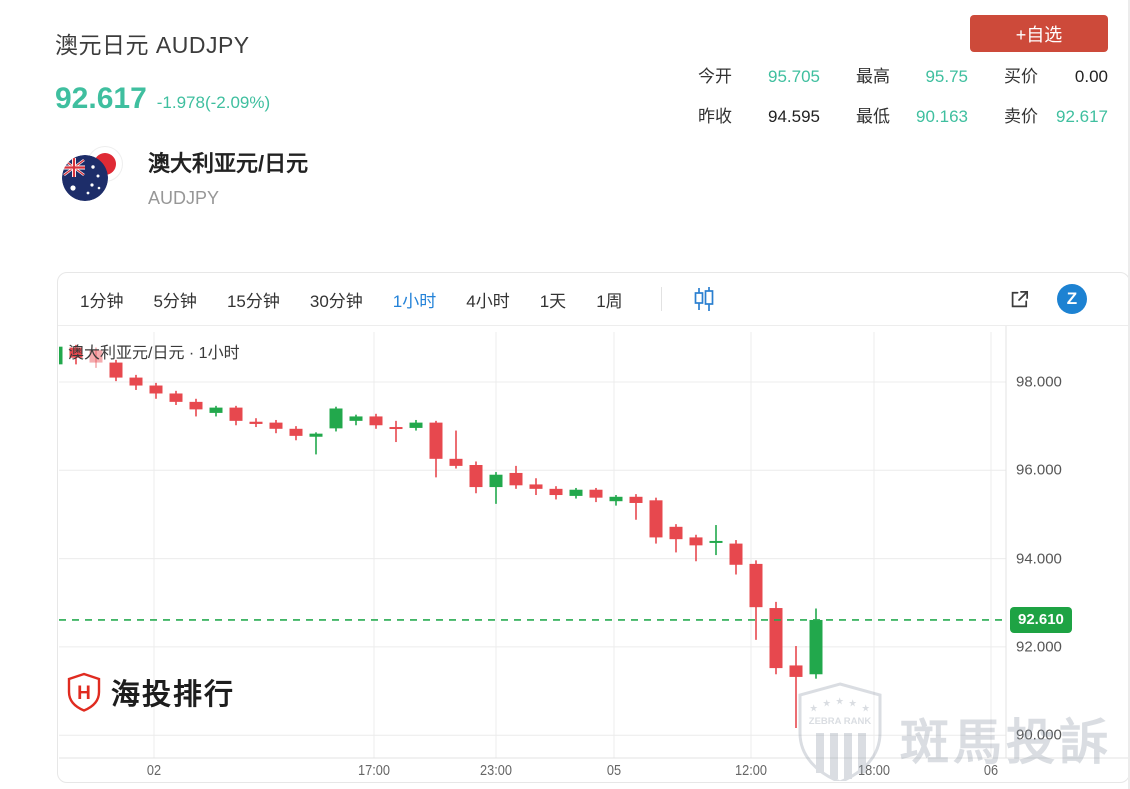  What do you see at coordinates (253, 301) in the screenshot?
I see `interval-tab-15分钟: 15分钟` at bounding box center [253, 301].